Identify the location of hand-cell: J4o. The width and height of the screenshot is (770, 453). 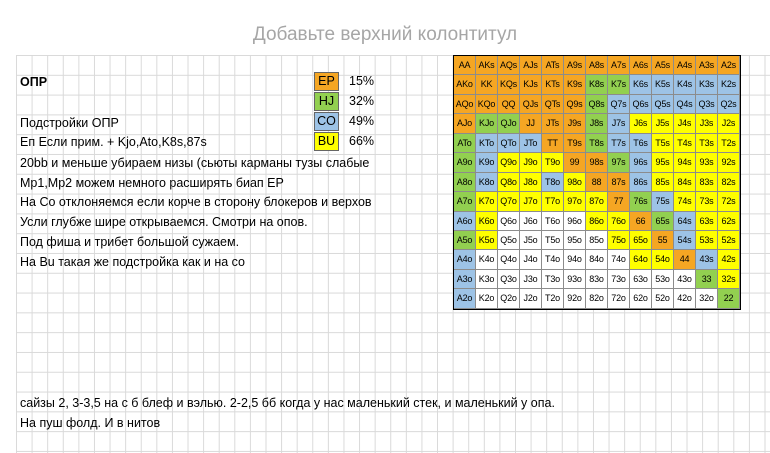
(531, 260).